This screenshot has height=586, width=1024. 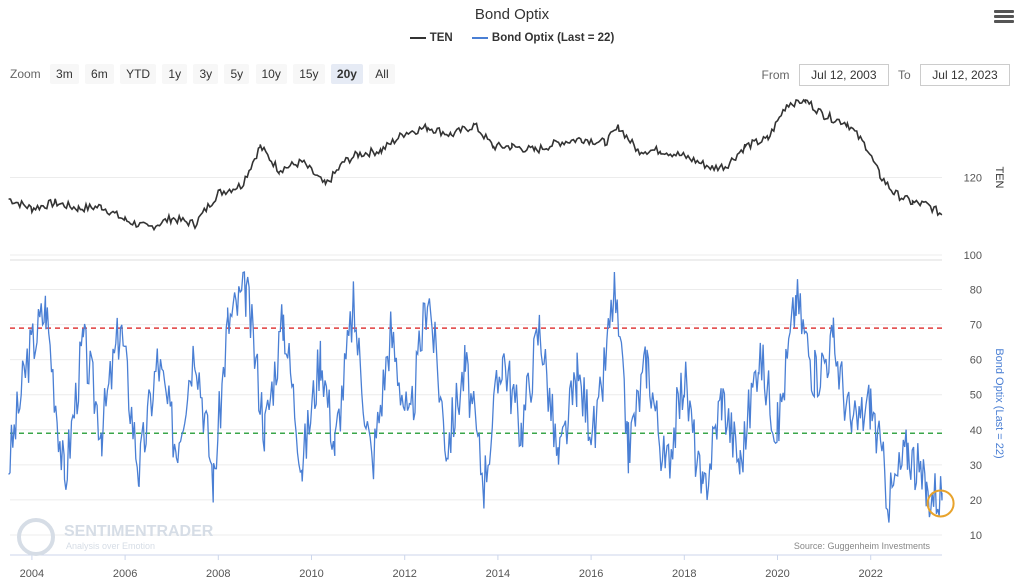 I want to click on x-tick-label: 2020, so click(x=777, y=574).